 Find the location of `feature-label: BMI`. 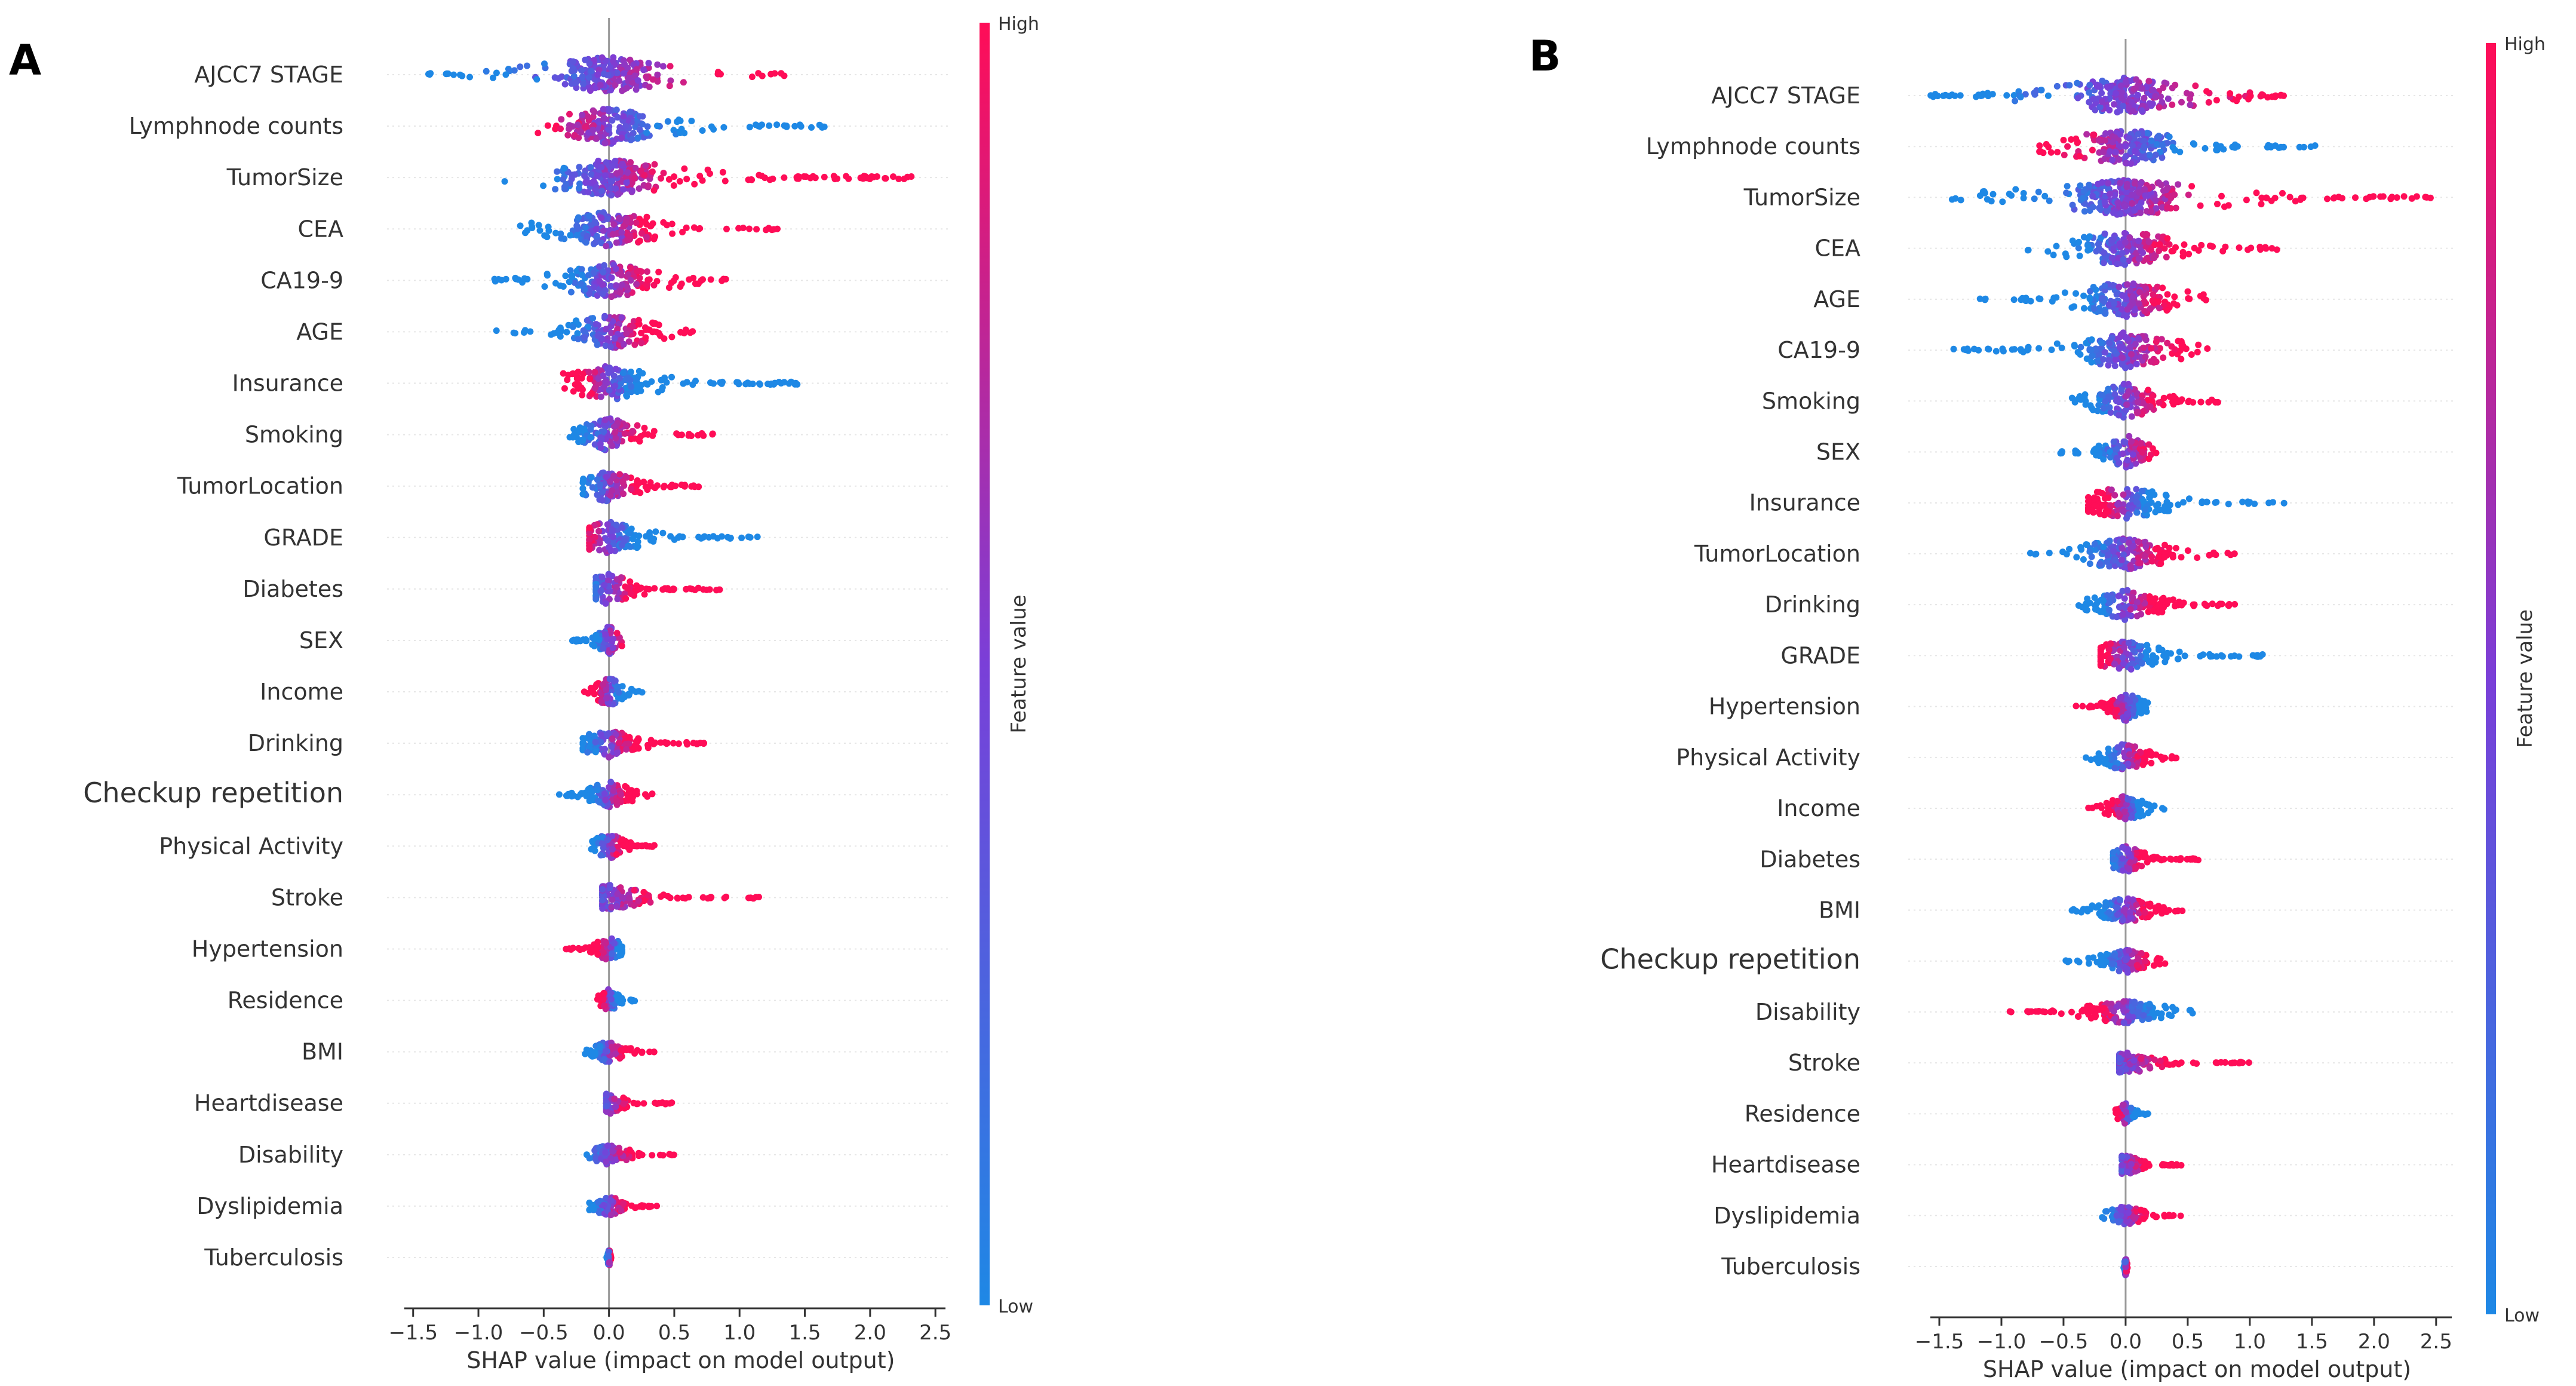

feature-label: BMI is located at coordinates (322, 1052).